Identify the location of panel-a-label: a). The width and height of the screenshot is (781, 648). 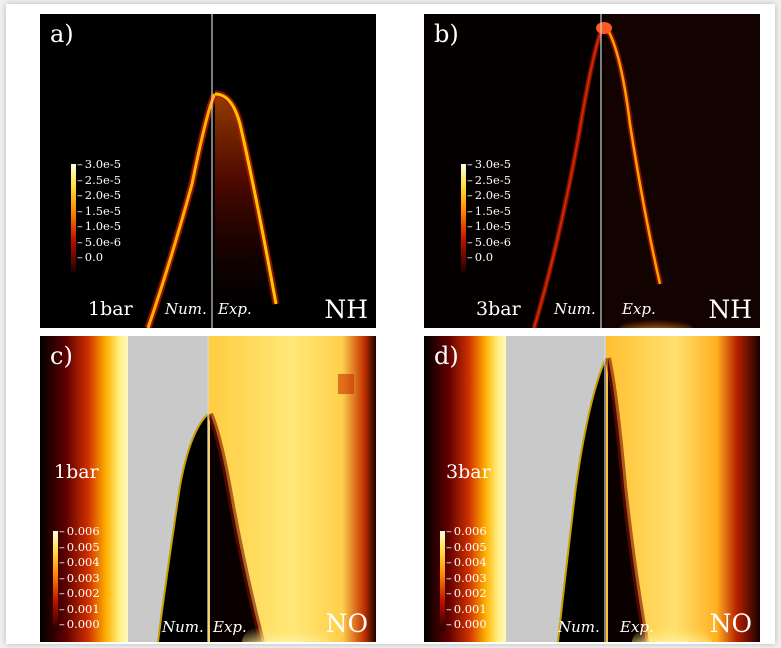
(62, 34).